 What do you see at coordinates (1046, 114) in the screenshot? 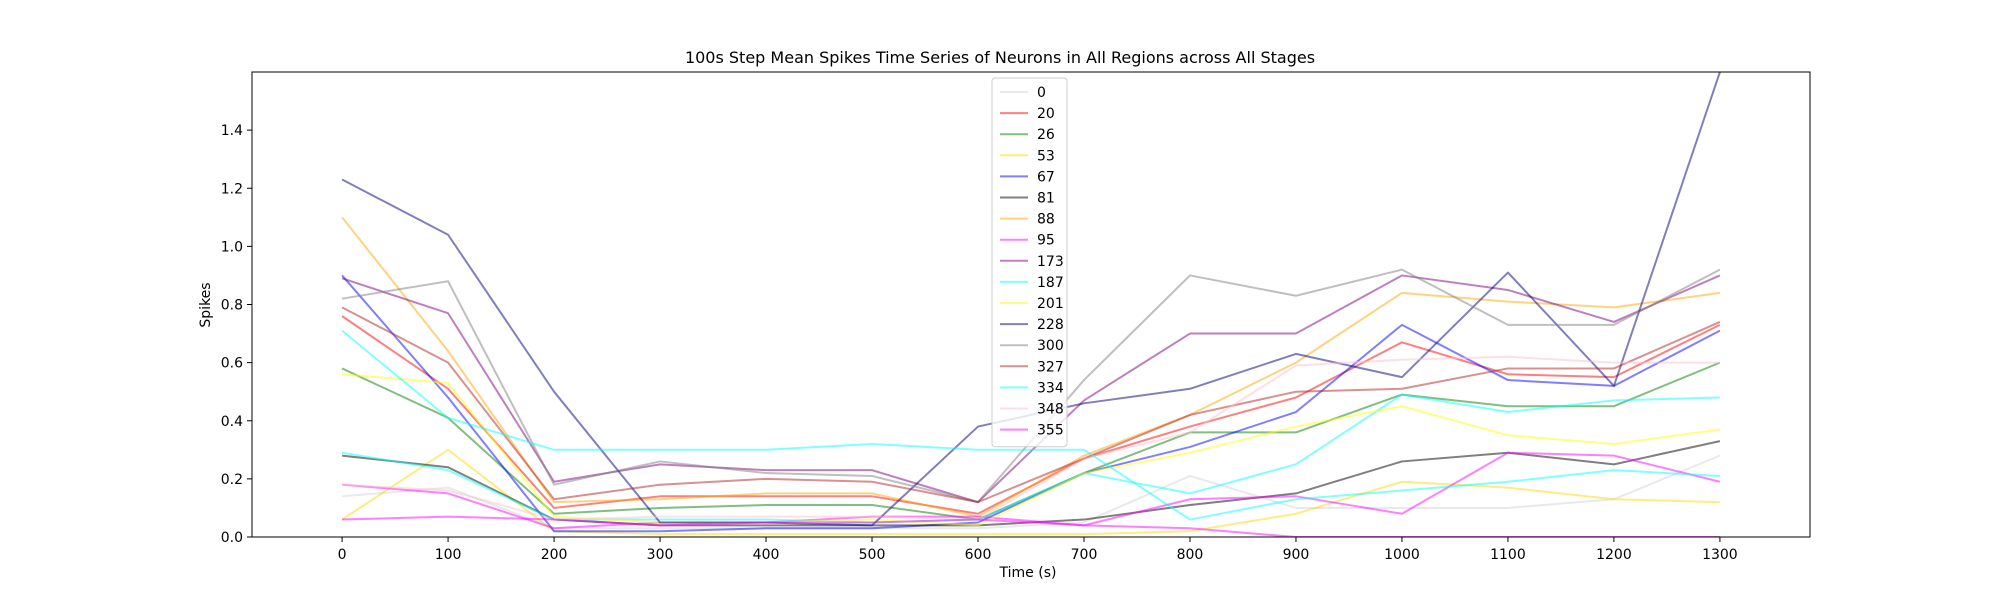
I see `legend-label: 20` at bounding box center [1046, 114].